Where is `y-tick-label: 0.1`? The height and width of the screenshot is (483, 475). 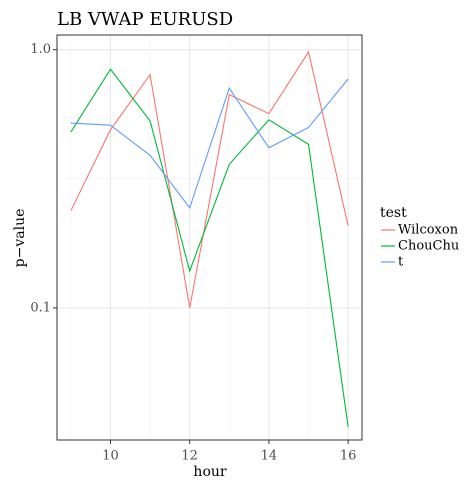 y-tick-label: 0.1 is located at coordinates (40, 307).